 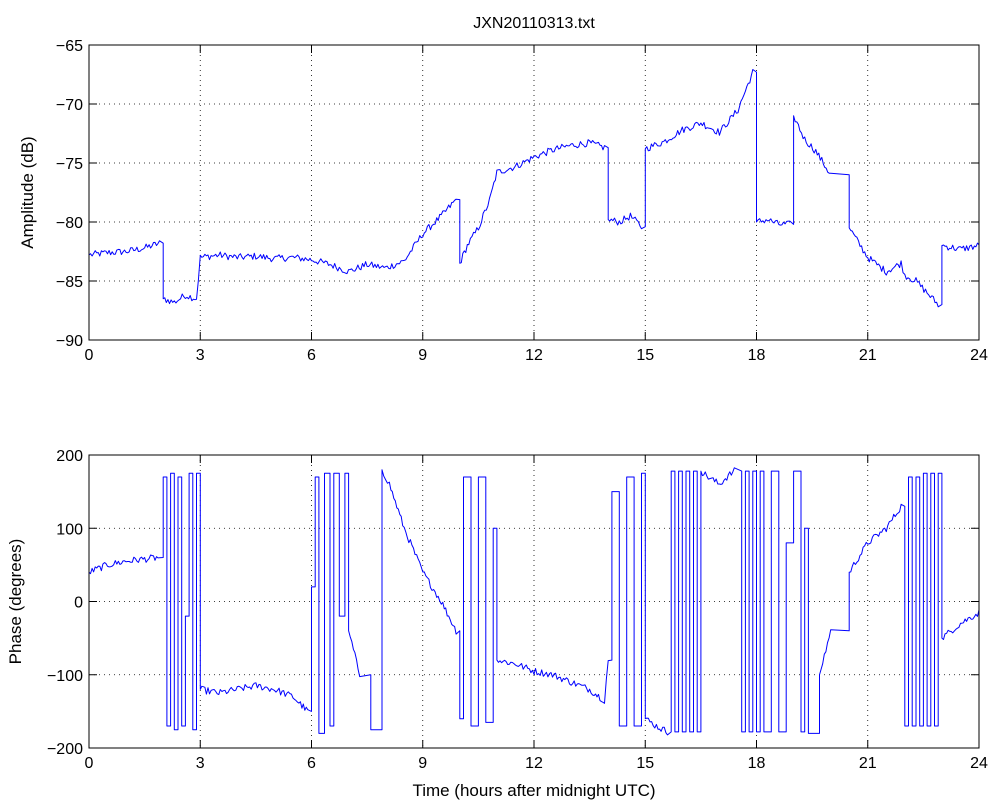 What do you see at coordinates (757, 355) in the screenshot?
I see `amplitude-x-tick-label: 18` at bounding box center [757, 355].